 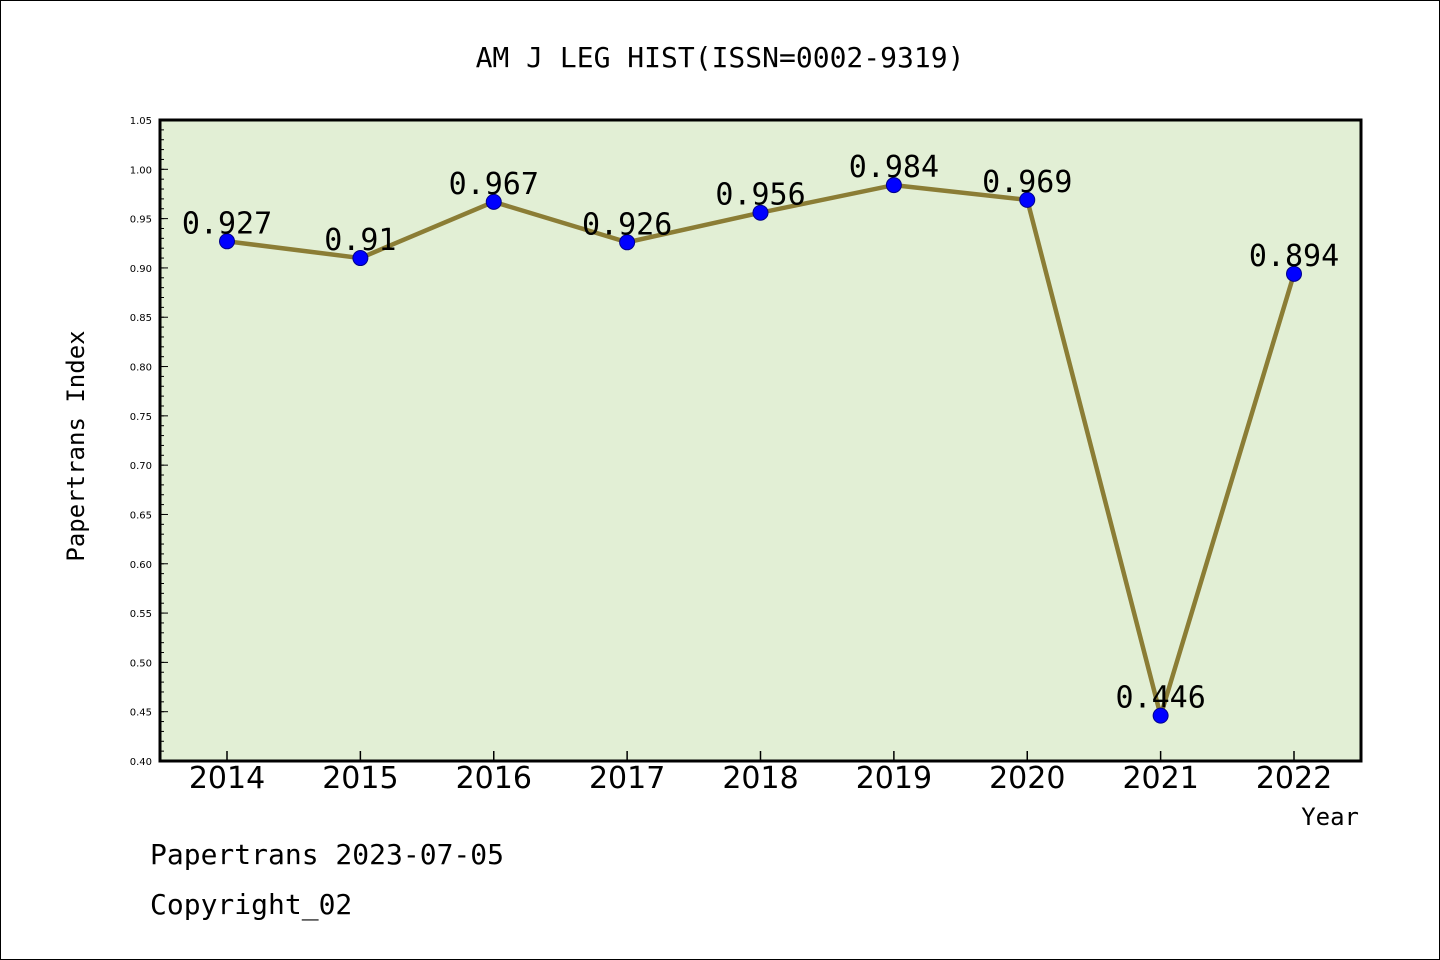 I want to click on y-tick-label: 0.60, so click(x=141, y=565).